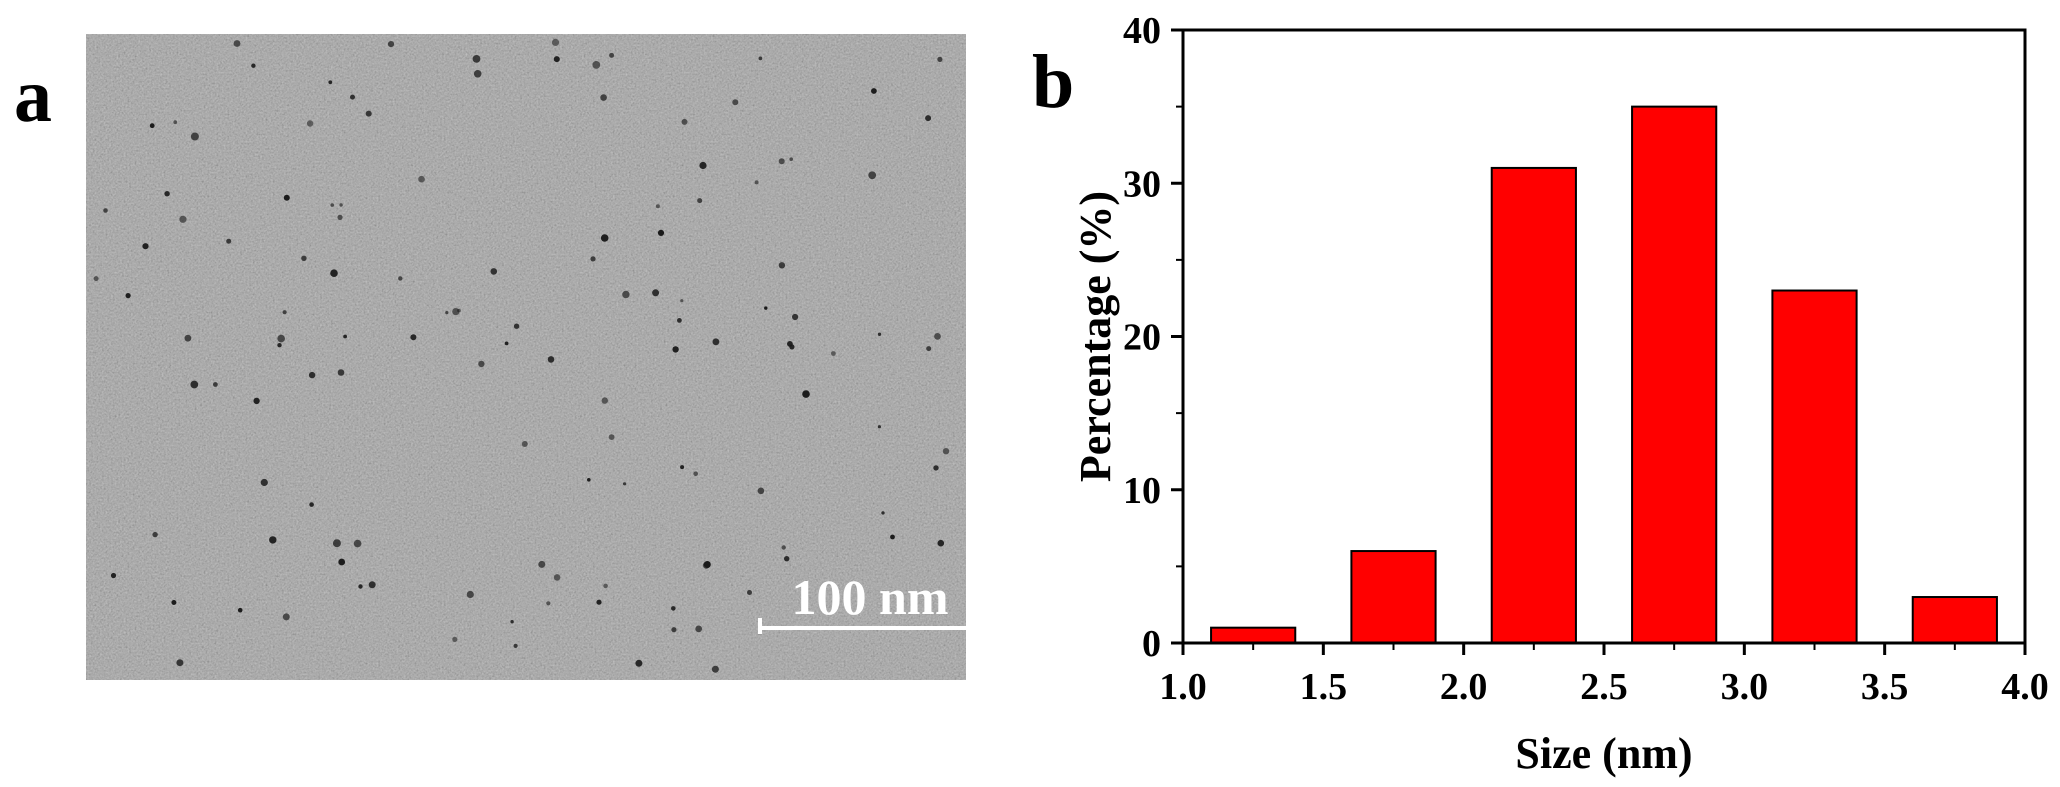 The image size is (2060, 787). I want to click on y-tick-label: 10, so click(1142, 491).